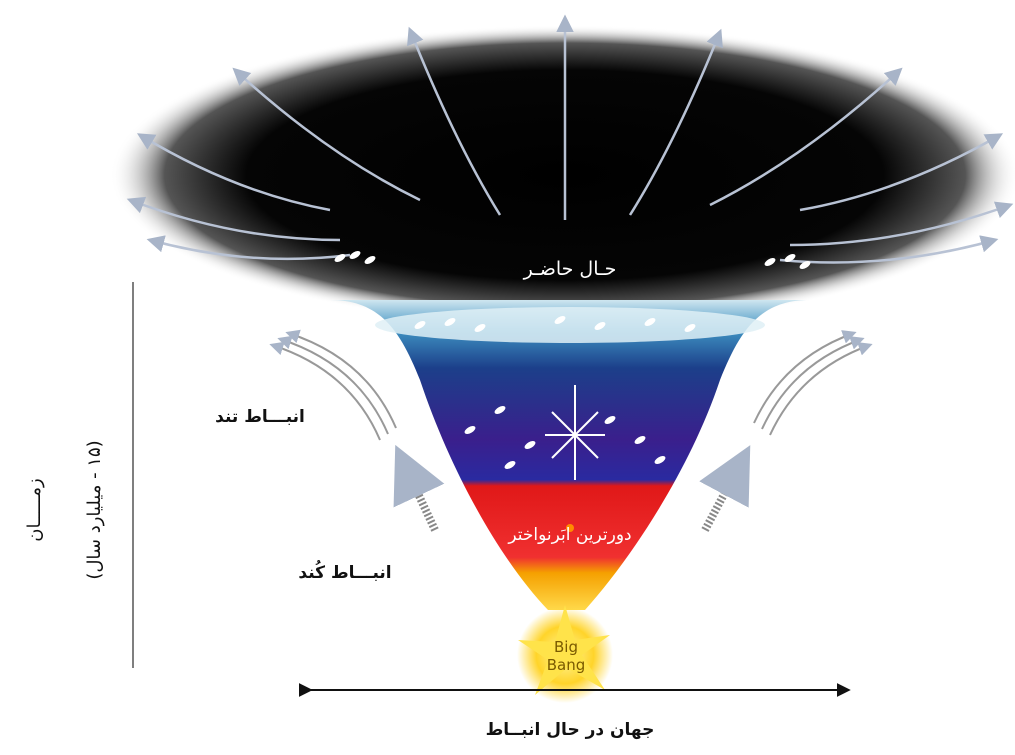 The width and height of the screenshot is (1015, 755). Describe the element at coordinates (575, 432) in the screenshot. I see `supernova` at that location.